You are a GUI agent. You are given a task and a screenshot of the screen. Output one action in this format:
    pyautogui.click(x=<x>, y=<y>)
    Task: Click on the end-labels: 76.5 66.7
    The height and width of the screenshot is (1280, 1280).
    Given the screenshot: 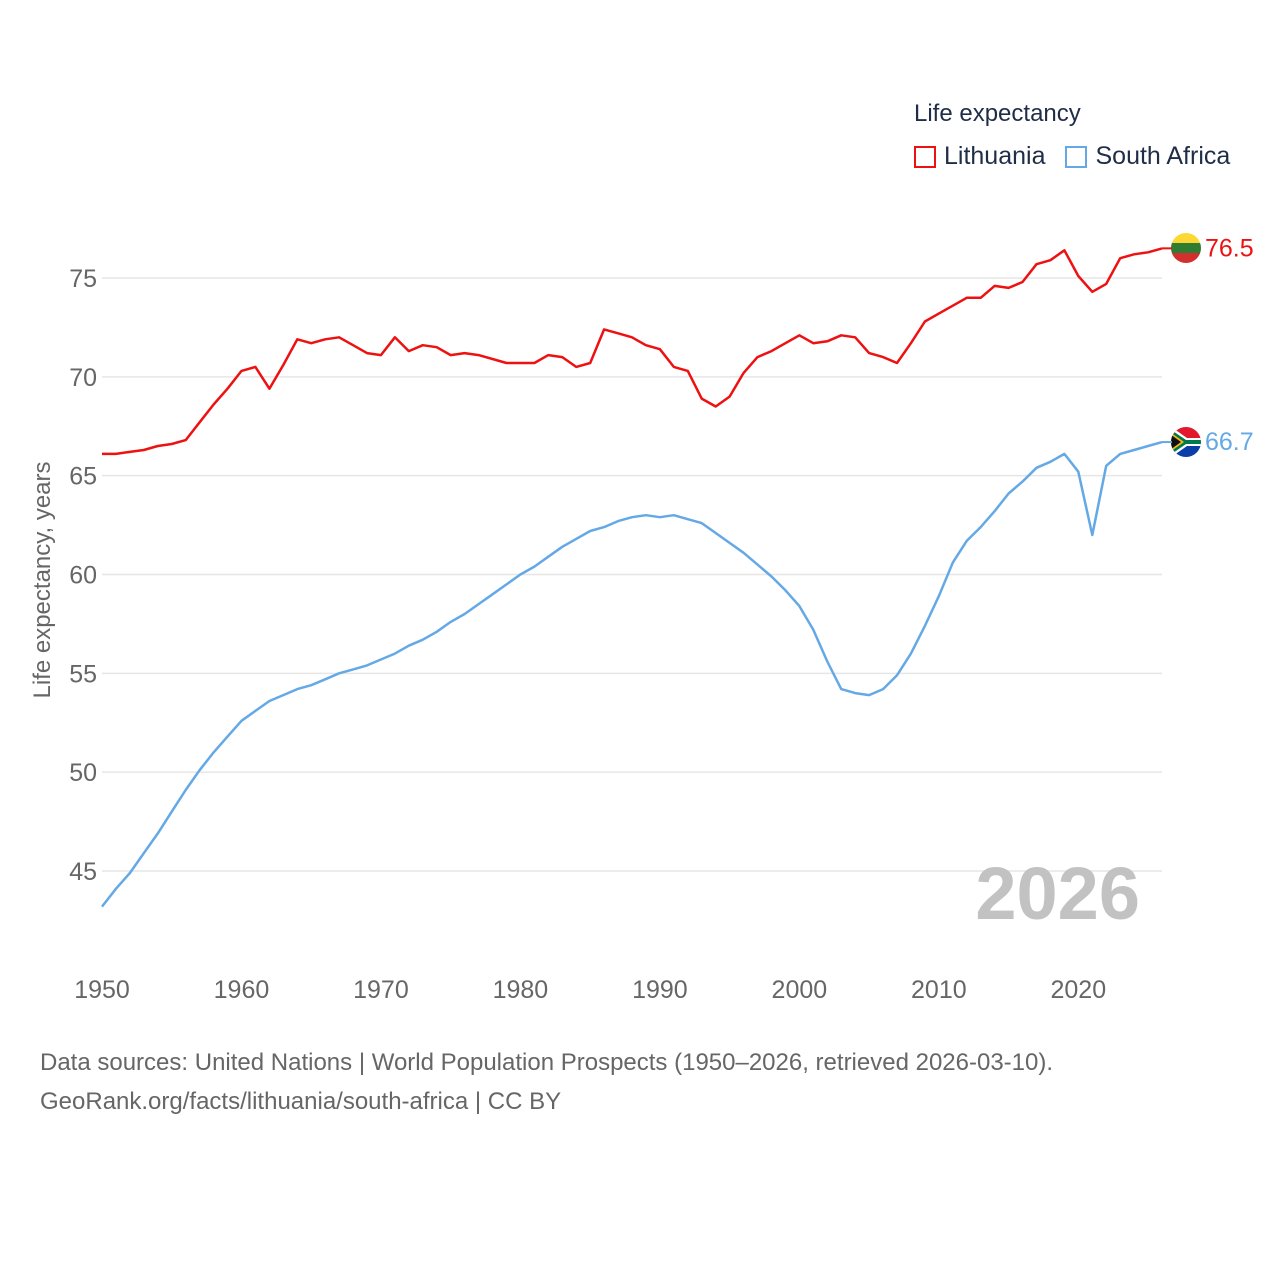 What is the action you would take?
    pyautogui.click(x=1208, y=345)
    